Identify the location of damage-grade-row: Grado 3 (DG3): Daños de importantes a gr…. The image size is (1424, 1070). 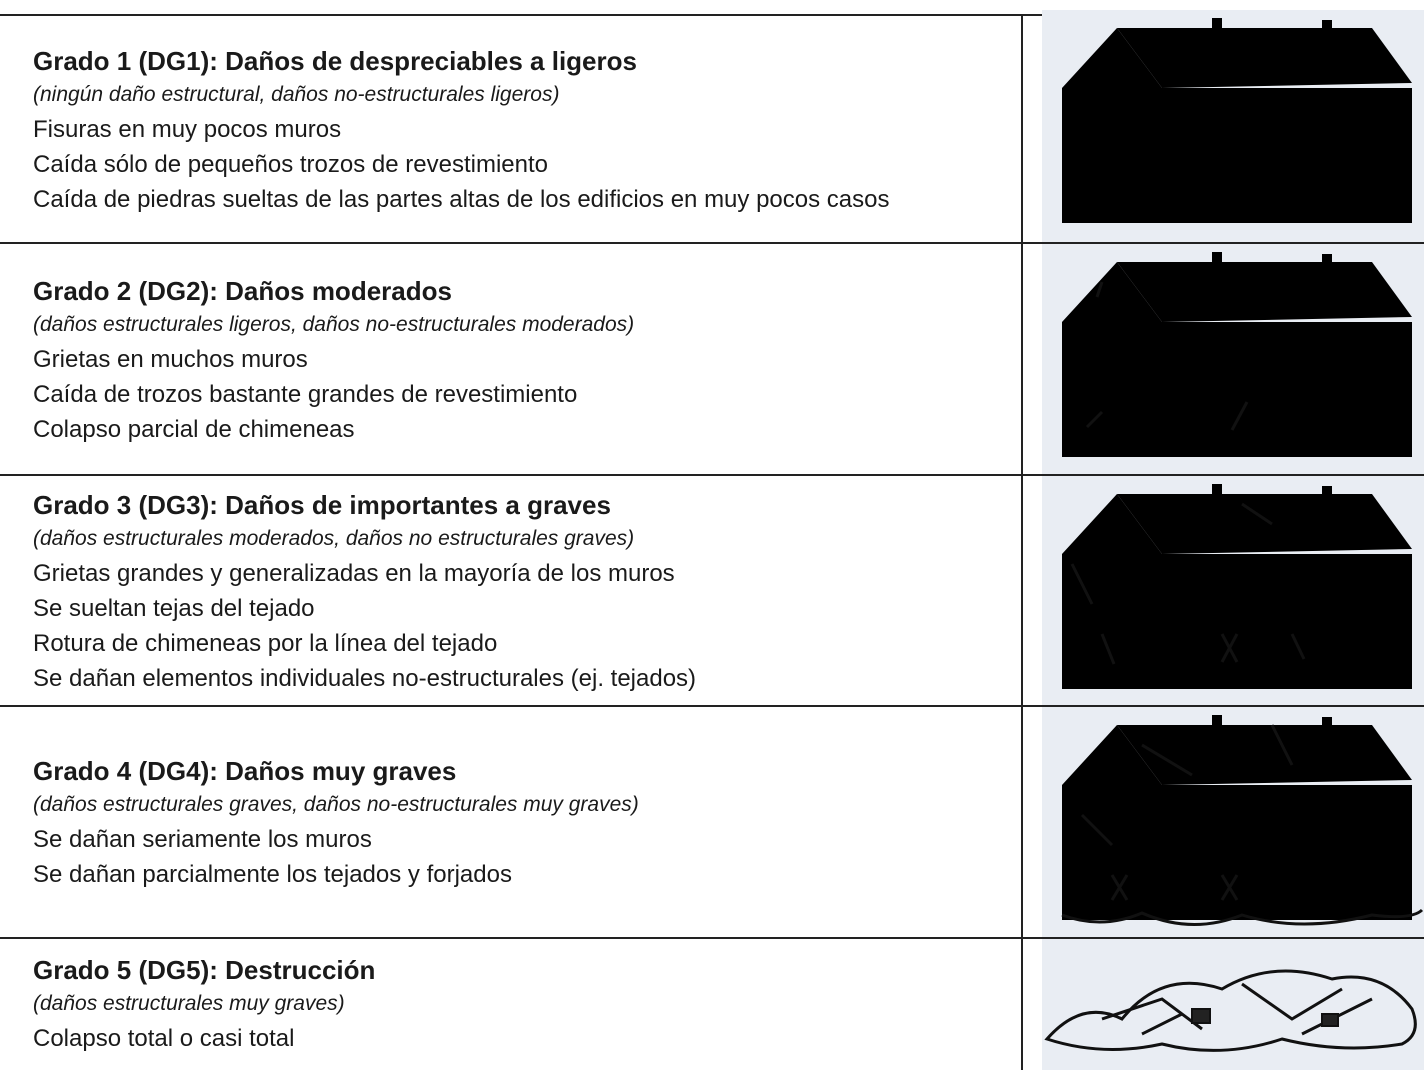
(523, 591).